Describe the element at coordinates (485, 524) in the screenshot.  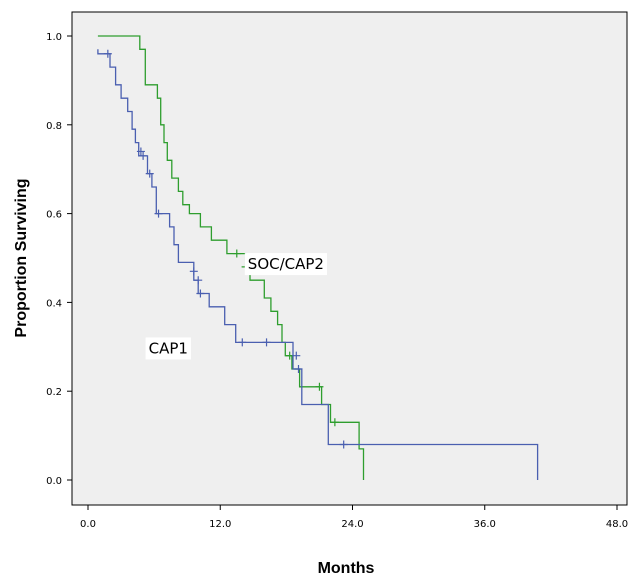
I see `x-tick-label: 36.0` at that location.